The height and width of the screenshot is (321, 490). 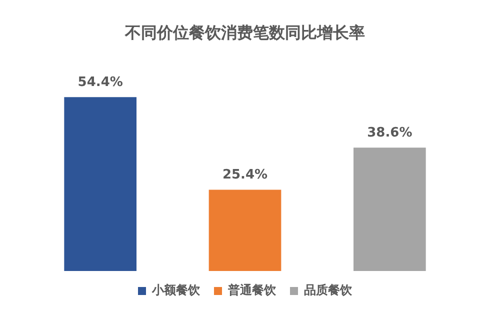 I want to click on data-label: 25.4%, so click(x=245, y=175).